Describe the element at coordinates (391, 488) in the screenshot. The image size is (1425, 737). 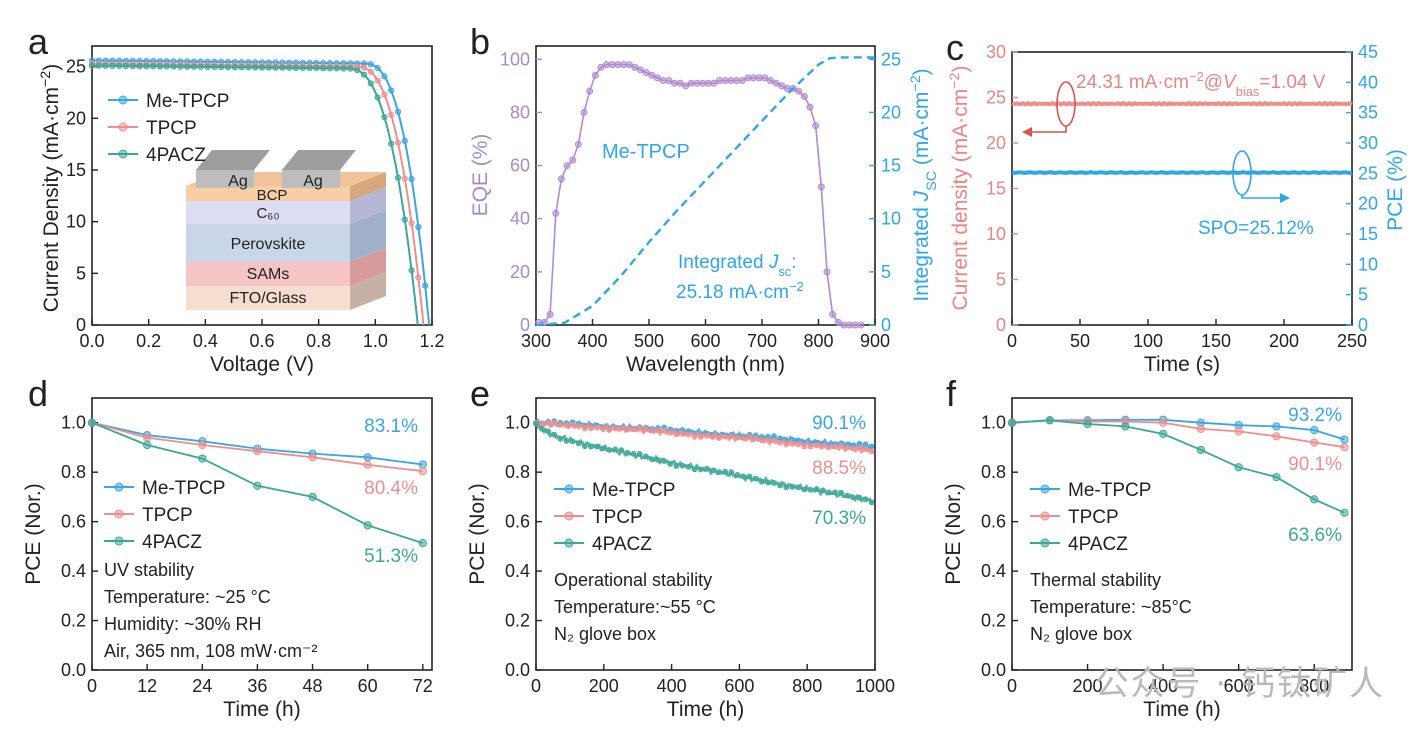
I see `final-value-label: 80.4%` at that location.